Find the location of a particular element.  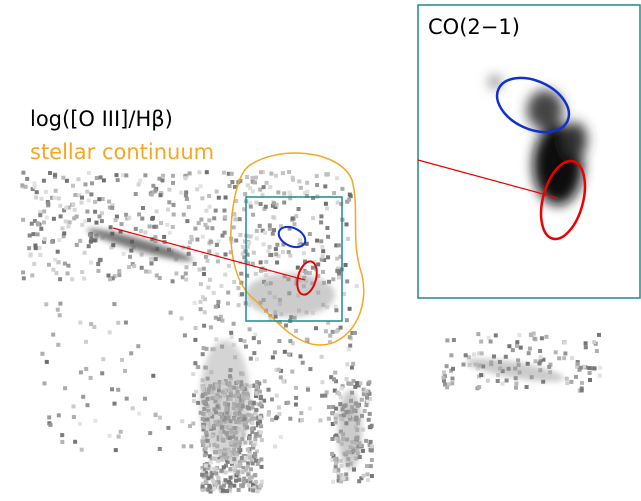

slit-line is located at coordinates (209, 254).